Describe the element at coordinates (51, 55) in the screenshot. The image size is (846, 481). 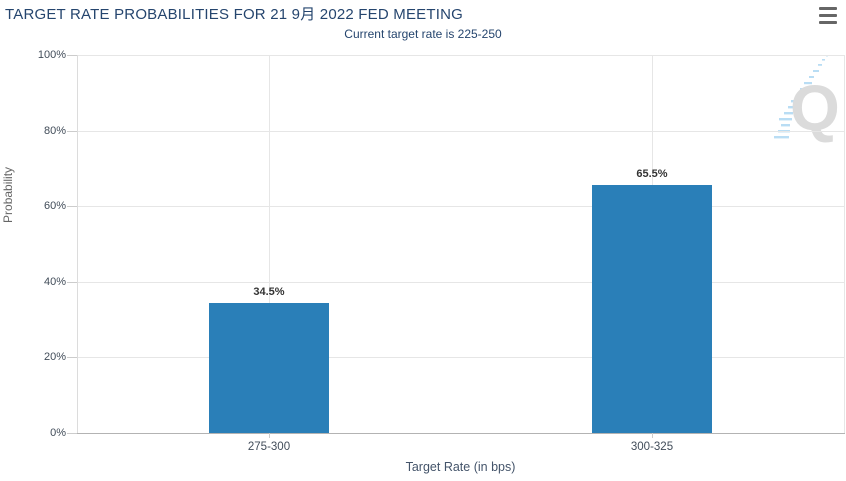
I see `y-tick-label: 100%` at that location.